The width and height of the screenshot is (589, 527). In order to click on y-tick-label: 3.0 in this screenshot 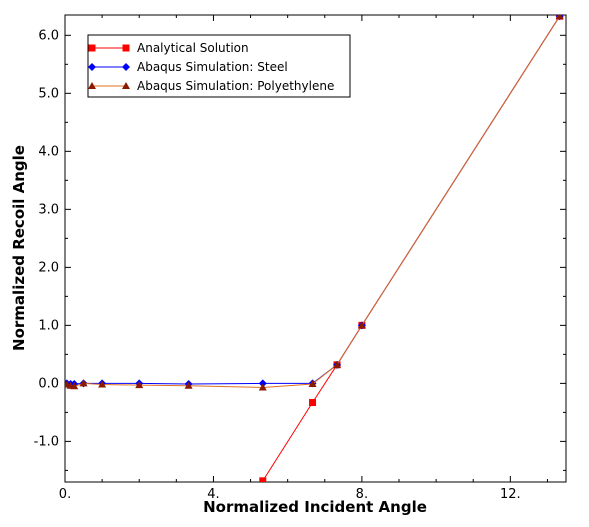, I will do `click(48, 209)`.